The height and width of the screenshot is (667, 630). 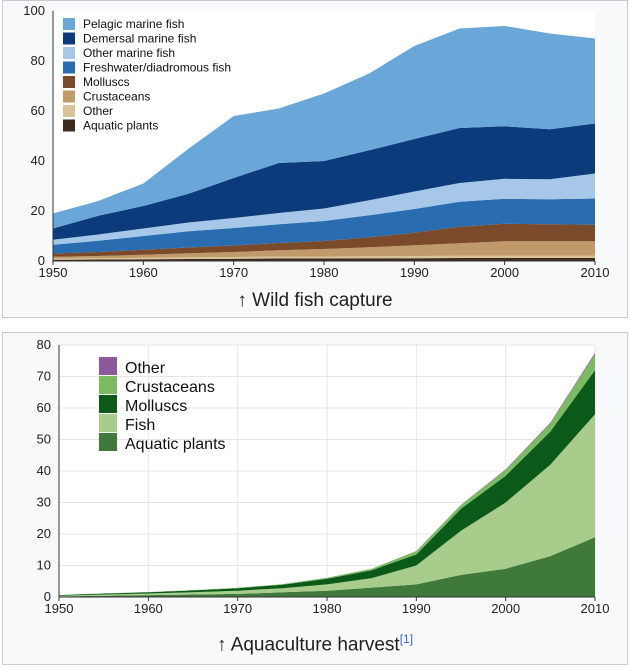 I want to click on wild-capture-caption: ↑ Wild fish capture, so click(x=315, y=301).